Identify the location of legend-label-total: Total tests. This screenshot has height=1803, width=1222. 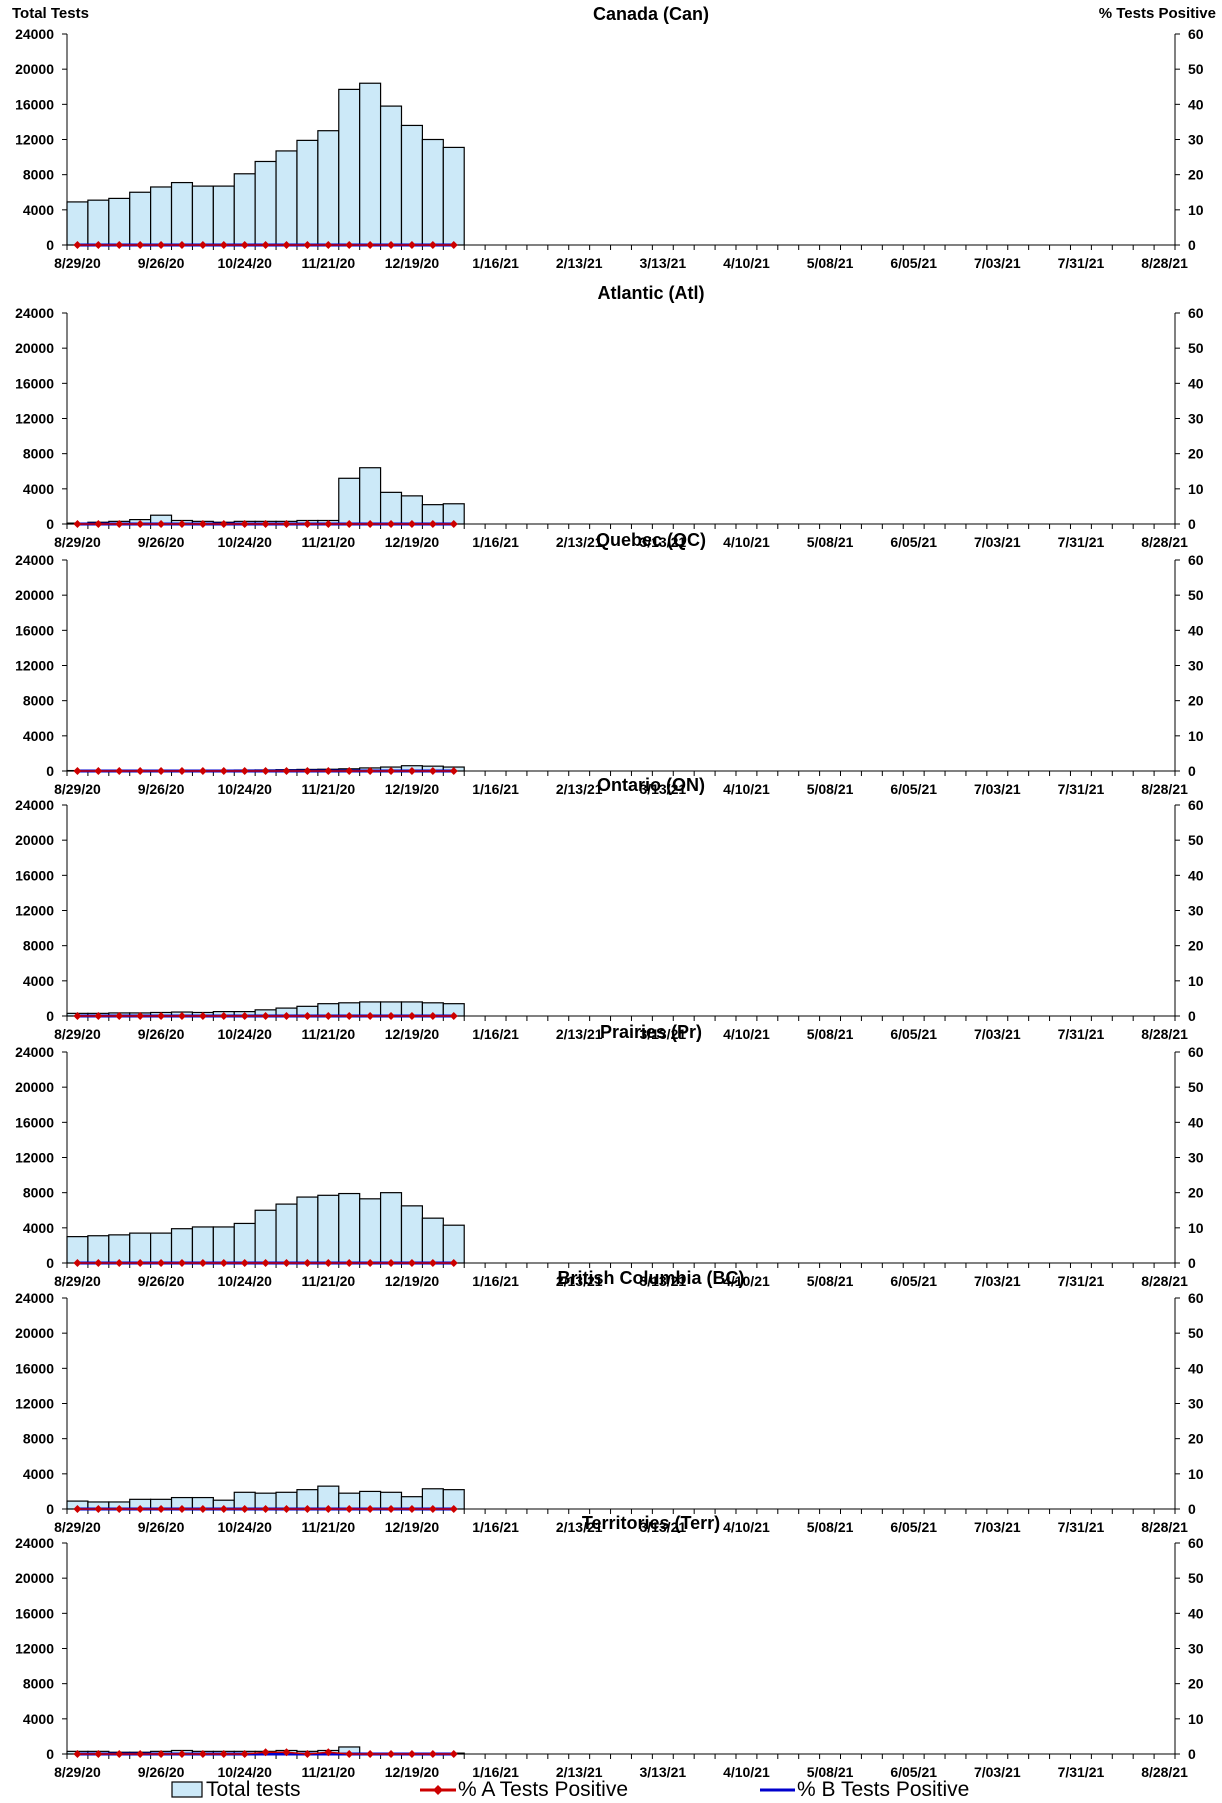
(253, 1789).